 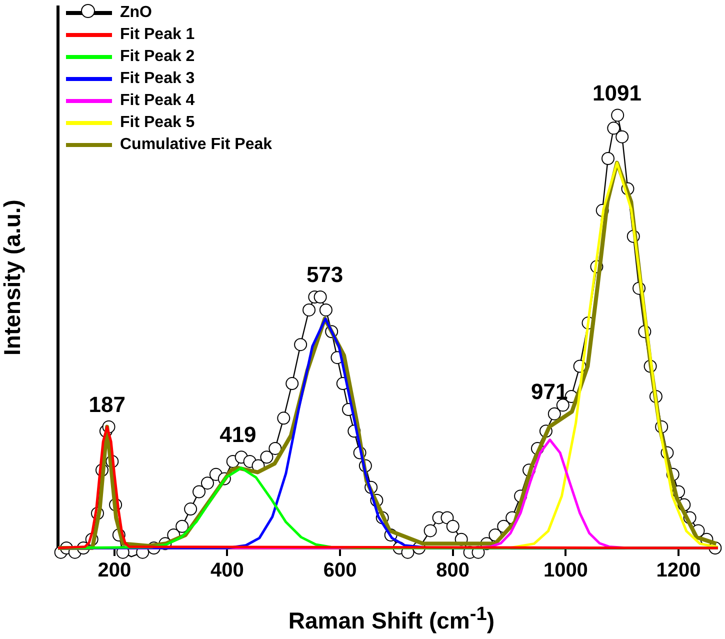 What do you see at coordinates (136, 13) in the screenshot?
I see `legend-label: ZnO` at bounding box center [136, 13].